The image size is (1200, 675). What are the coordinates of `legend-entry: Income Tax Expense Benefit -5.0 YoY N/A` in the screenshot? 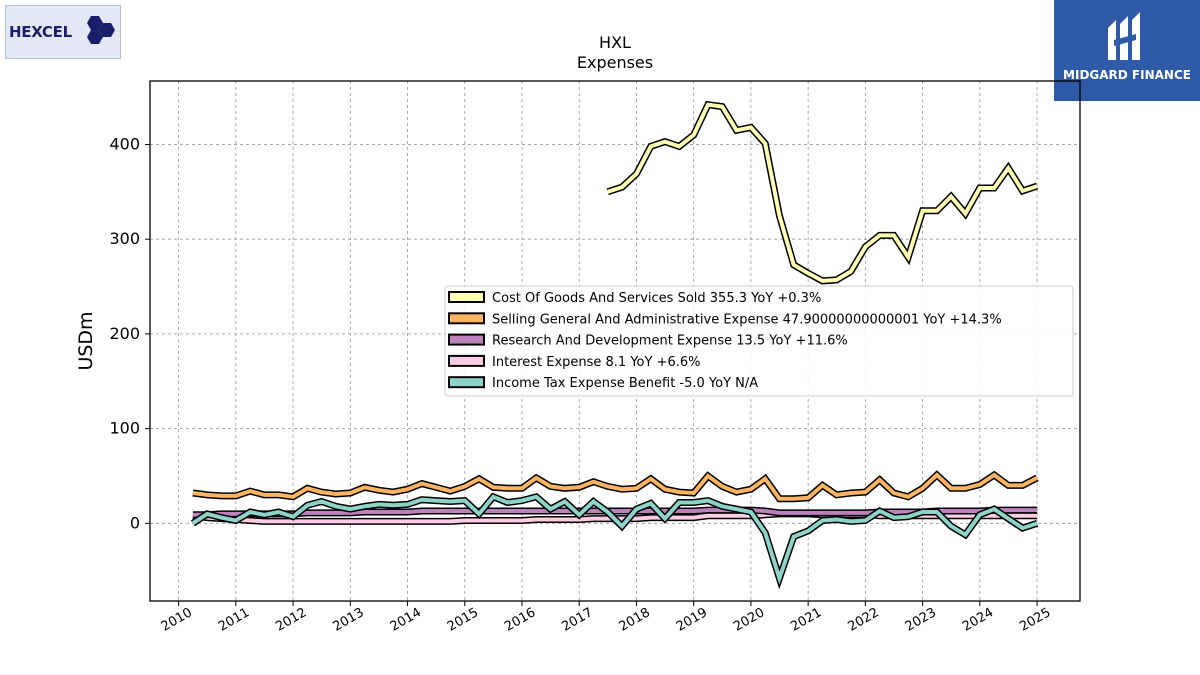 It's located at (625, 383).